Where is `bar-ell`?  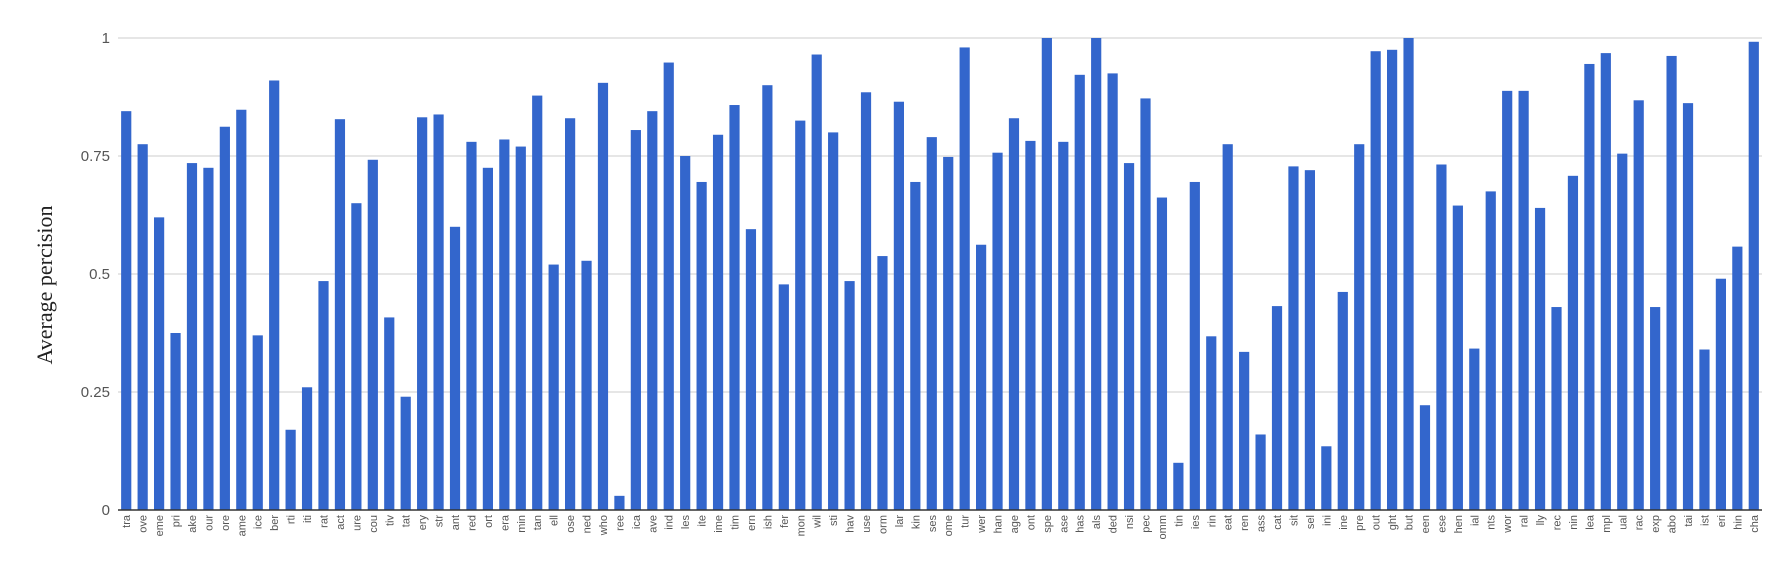 bar-ell is located at coordinates (553, 387).